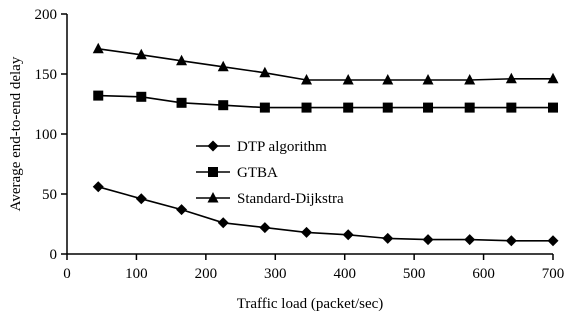 The height and width of the screenshot is (320, 567). Describe the element at coordinates (257, 173) in the screenshot. I see `legend-label: GTBA` at that location.